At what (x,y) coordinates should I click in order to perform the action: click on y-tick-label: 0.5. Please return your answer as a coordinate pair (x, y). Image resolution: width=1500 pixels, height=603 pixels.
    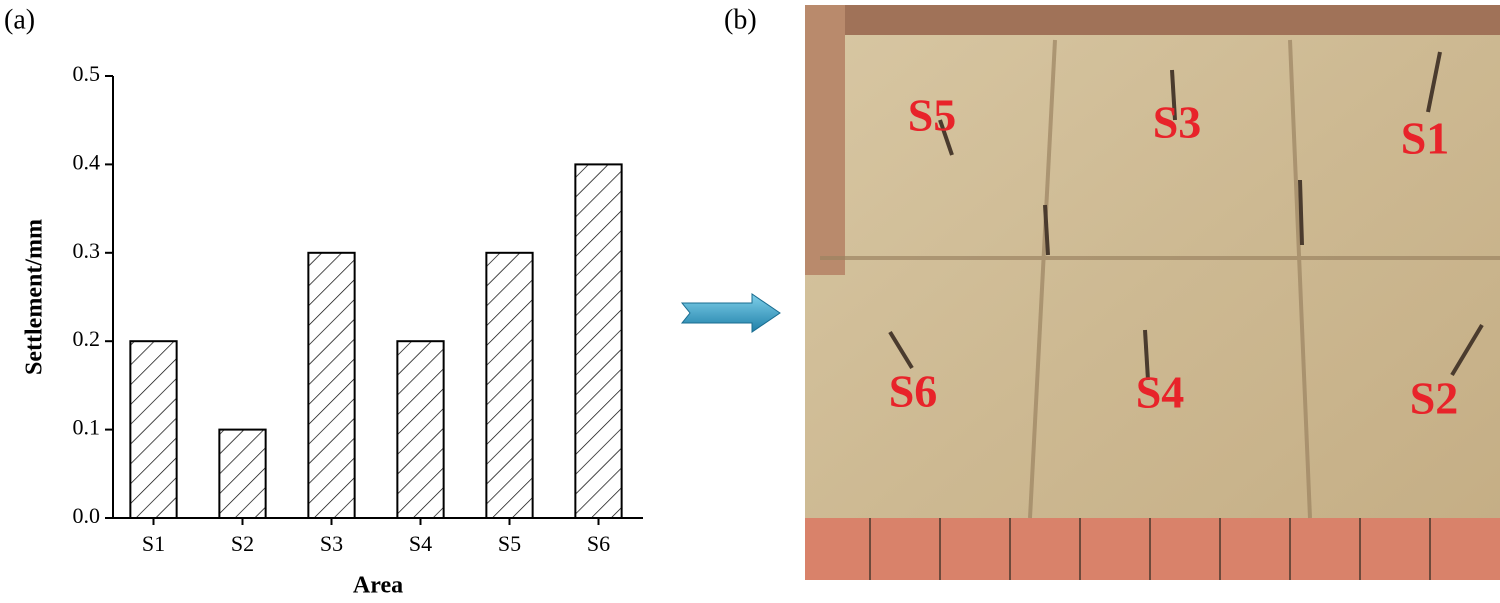
    Looking at the image, I should click on (87, 73).